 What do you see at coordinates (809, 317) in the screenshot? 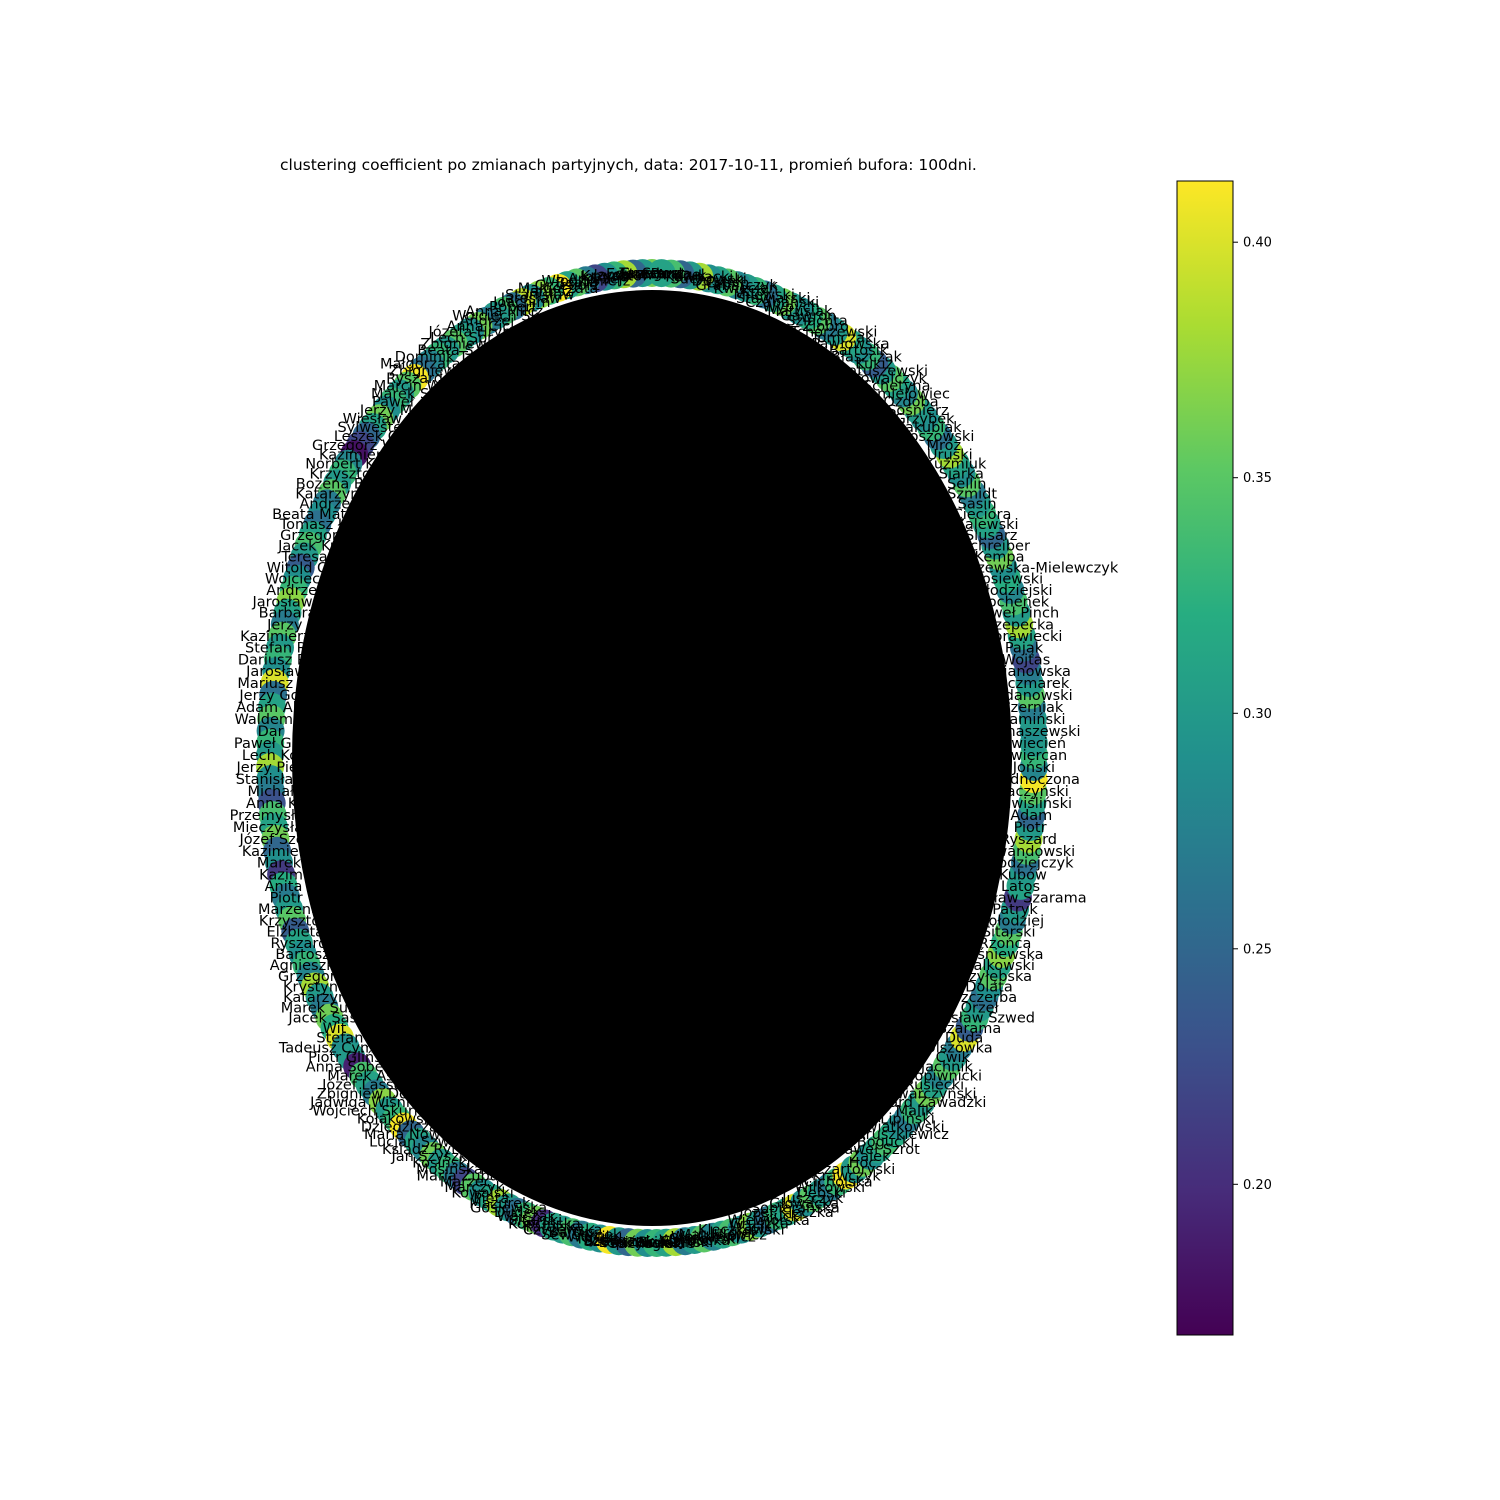
I see `node-label: Gawron` at bounding box center [809, 317].